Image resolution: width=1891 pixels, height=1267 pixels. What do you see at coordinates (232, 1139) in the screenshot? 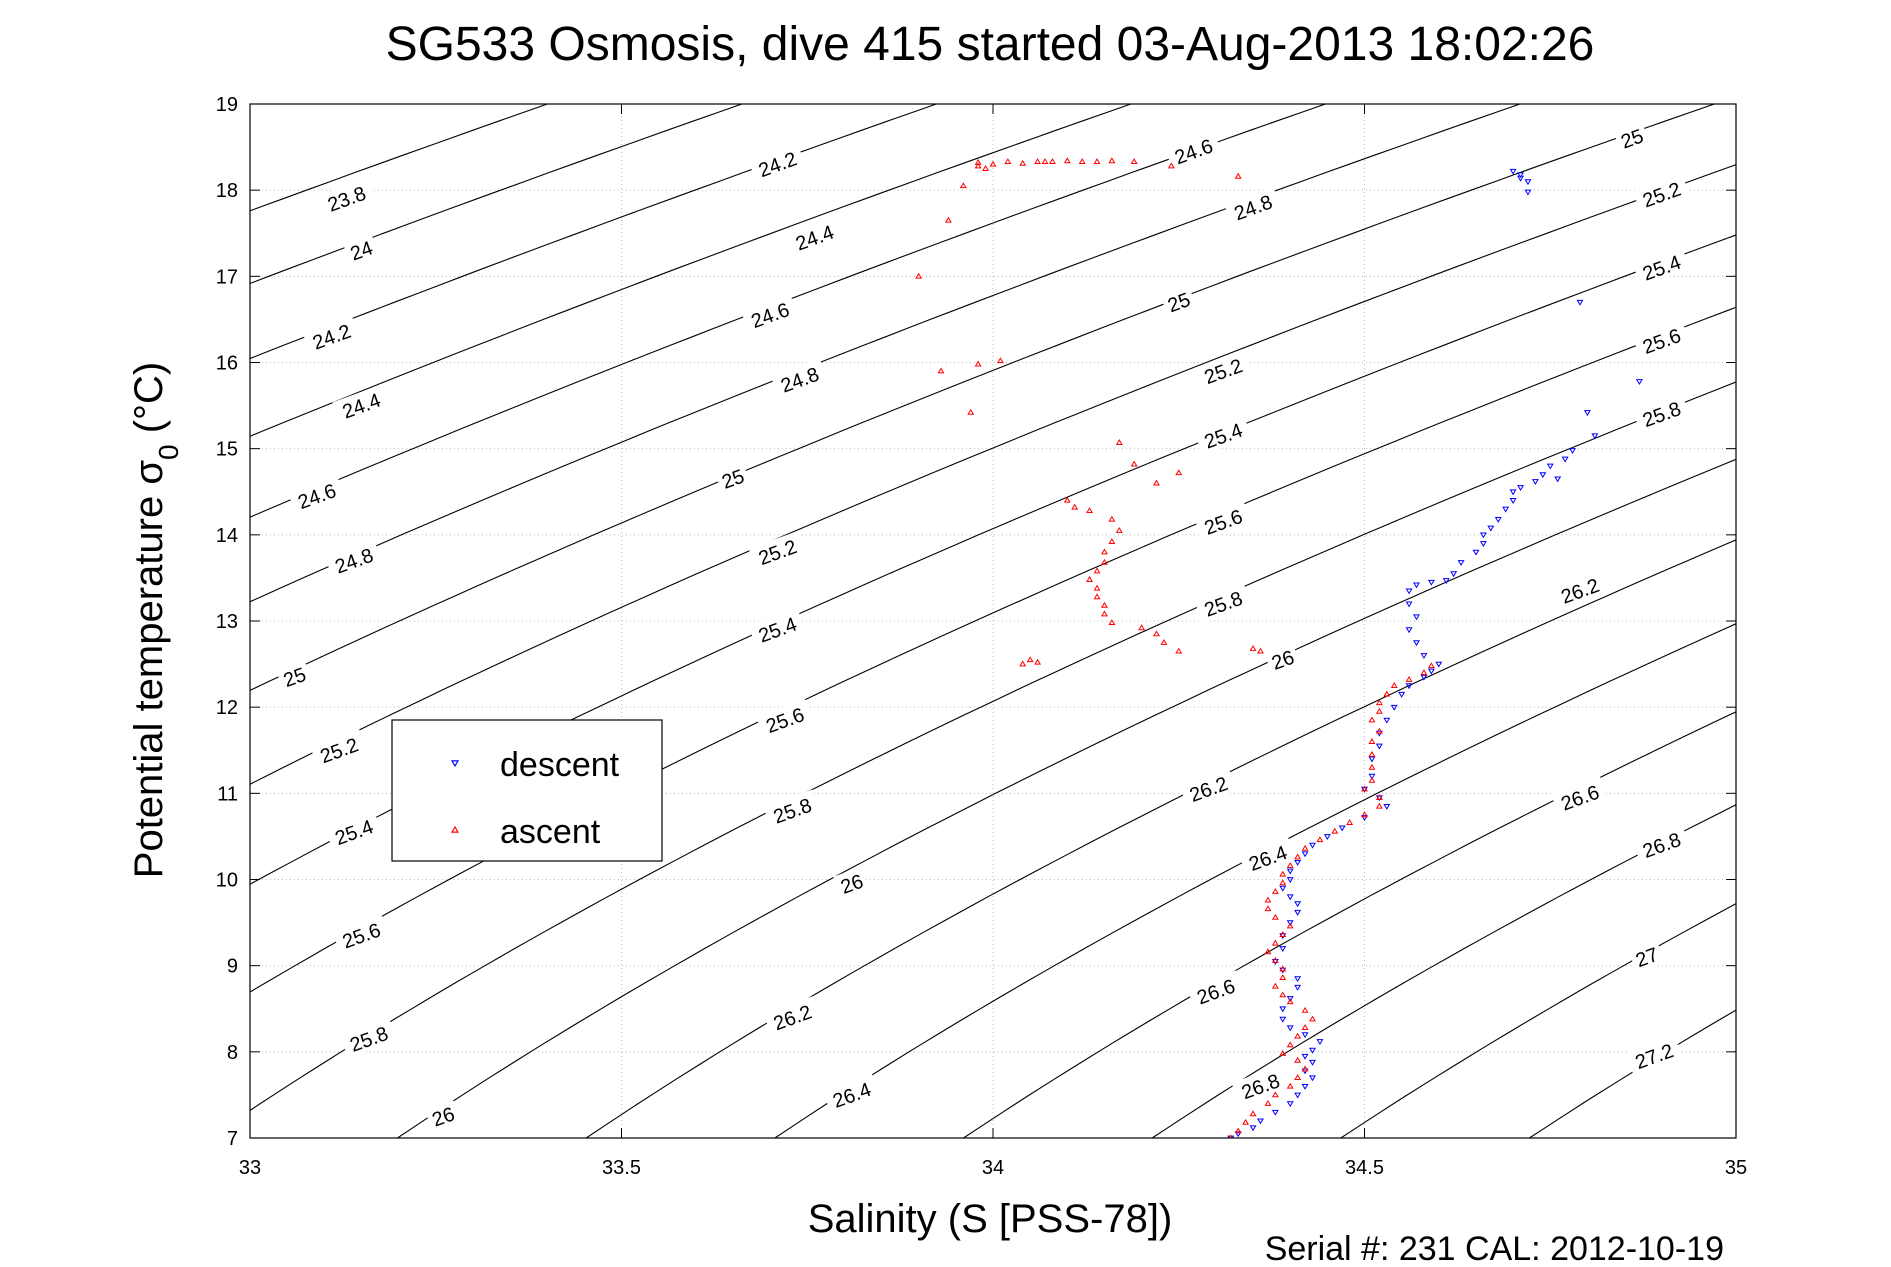
I see `y-tick-label: 7` at bounding box center [232, 1139].